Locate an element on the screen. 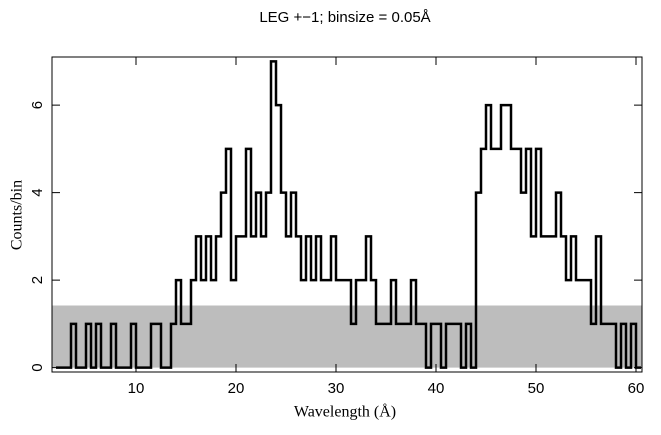  y-tick-label: 0 is located at coordinates (37, 367).